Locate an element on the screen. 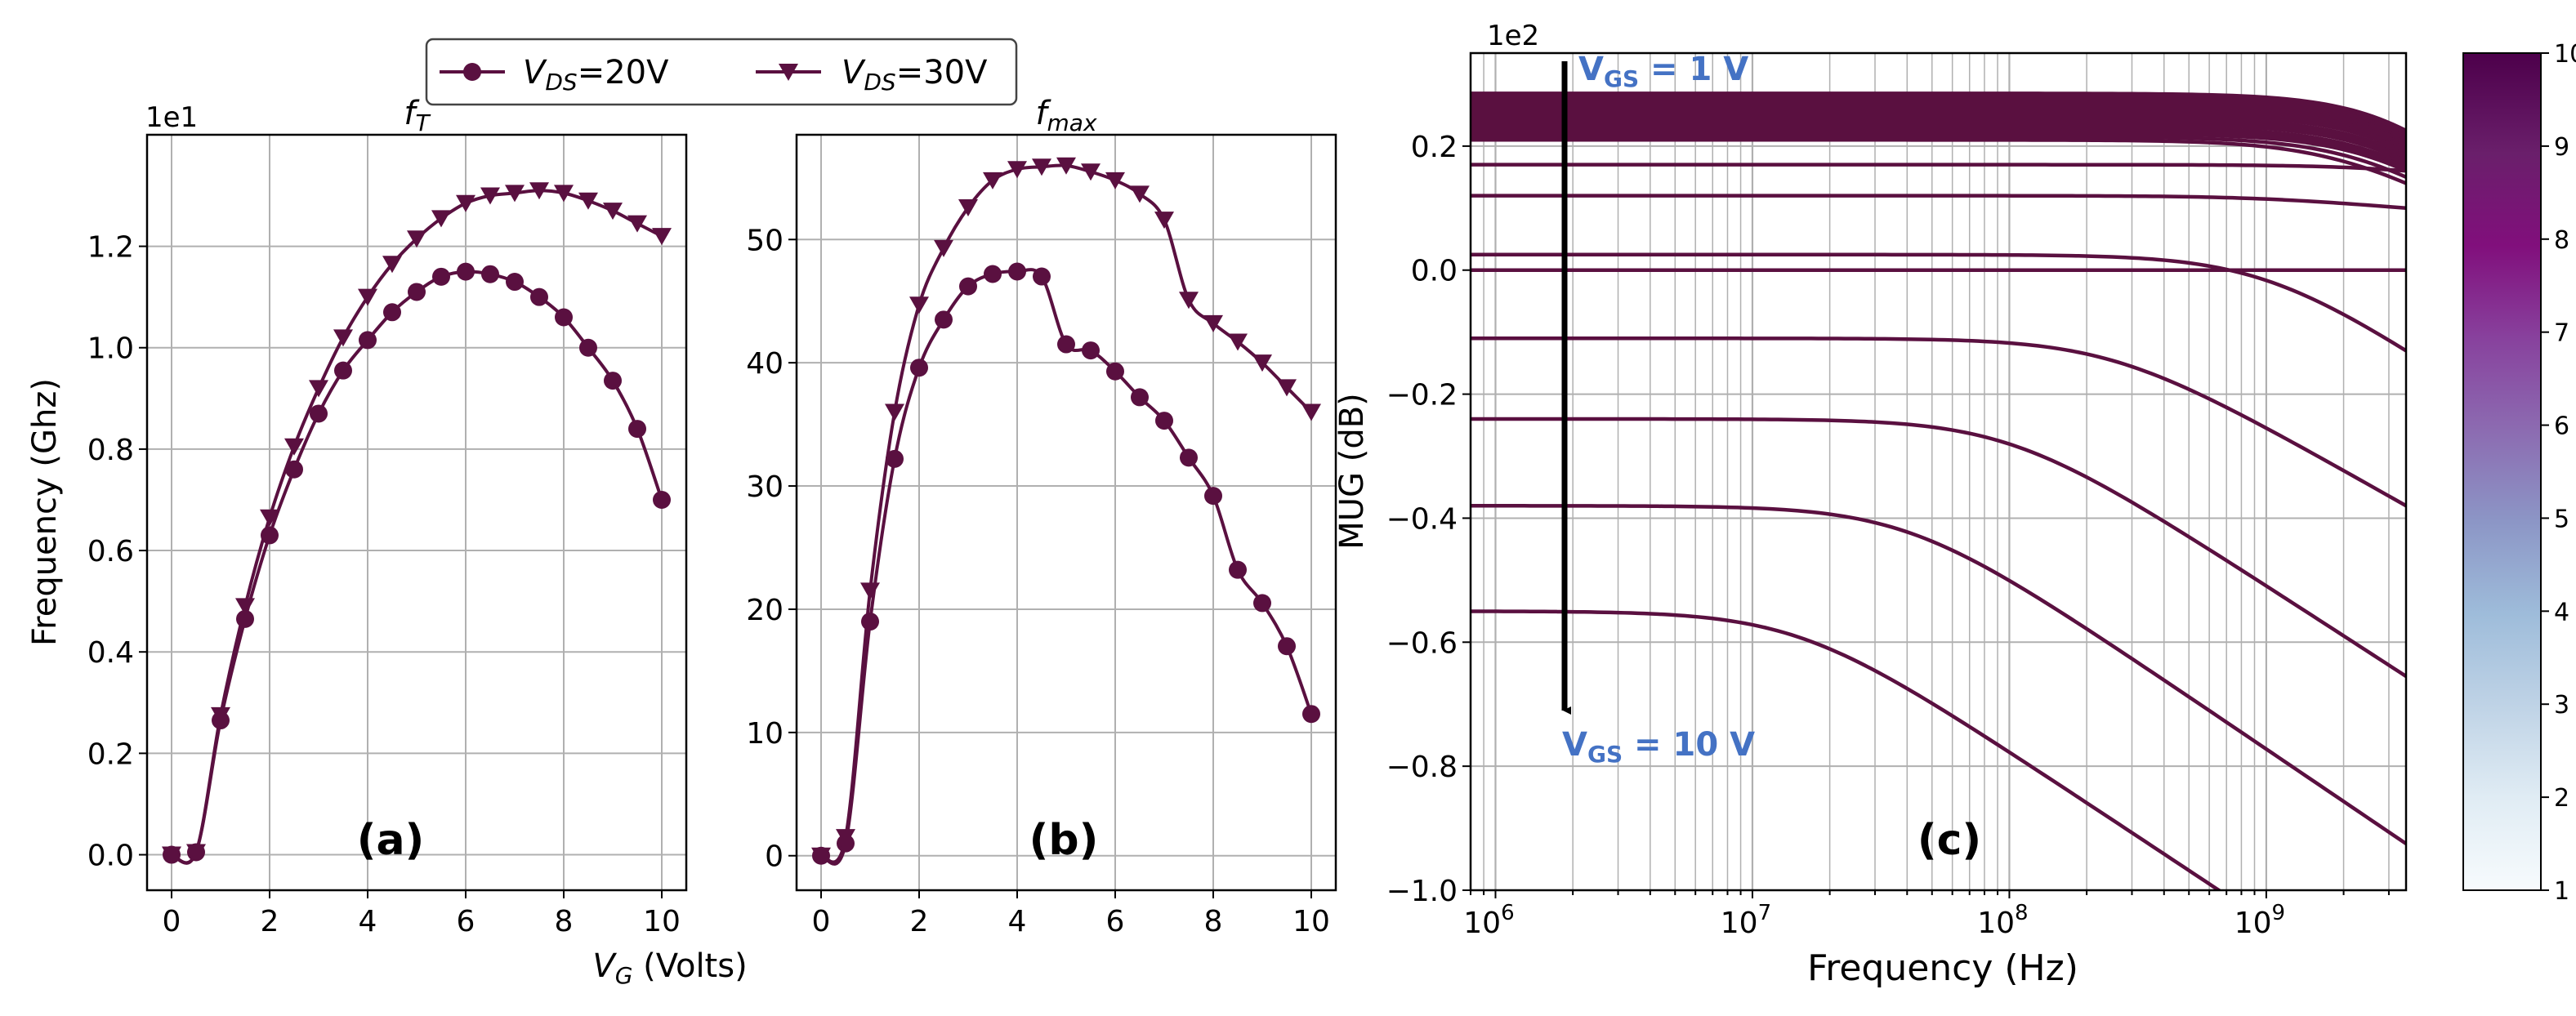 The image size is (2576, 1016). panel-a-ytick-label: 0.4 is located at coordinates (110, 653).